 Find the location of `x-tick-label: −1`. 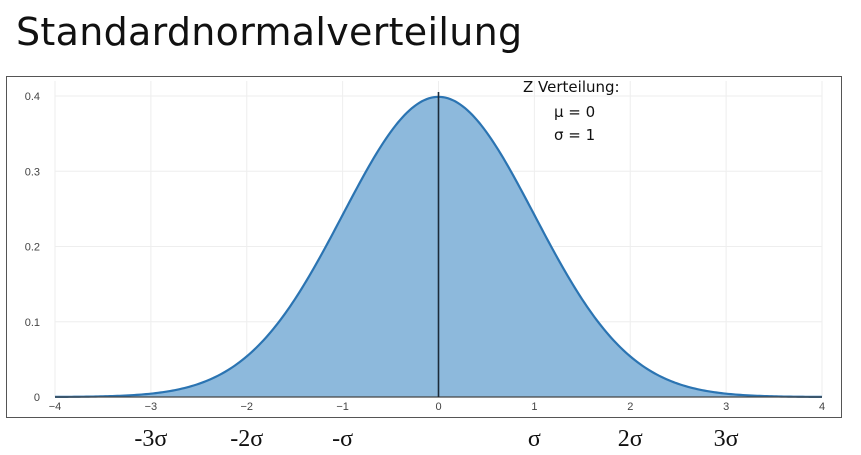

x-tick-label: −1 is located at coordinates (342, 407).